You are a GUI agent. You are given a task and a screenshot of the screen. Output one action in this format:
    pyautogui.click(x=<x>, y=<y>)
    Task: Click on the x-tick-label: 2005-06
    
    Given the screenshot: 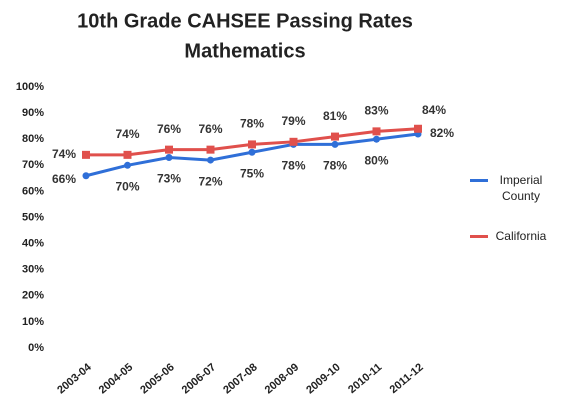 What is the action you would take?
    pyautogui.click(x=157, y=378)
    